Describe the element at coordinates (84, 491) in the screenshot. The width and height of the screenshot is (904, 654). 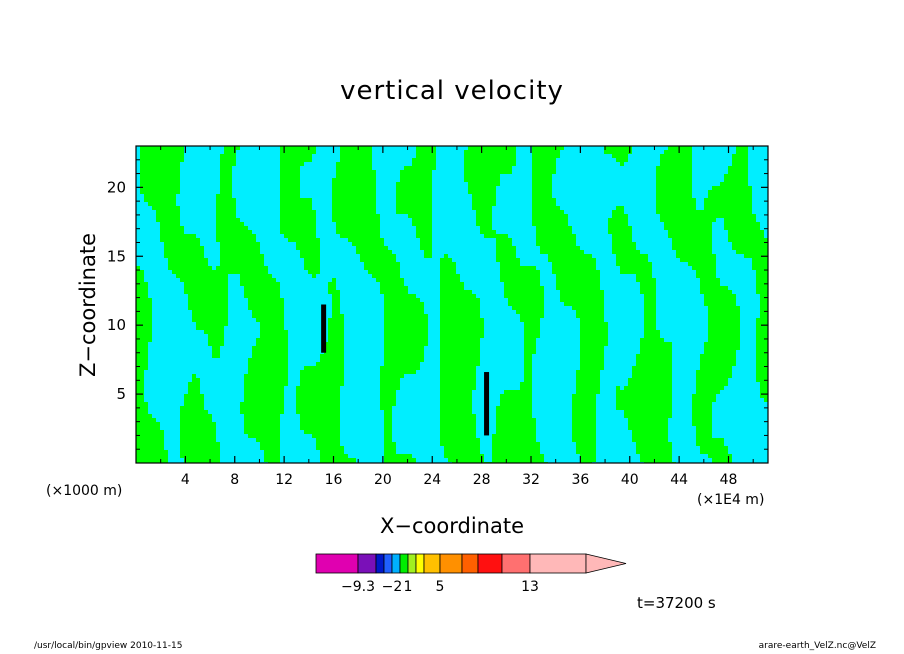
I see `x-unit-left: (×1000 m)` at that location.